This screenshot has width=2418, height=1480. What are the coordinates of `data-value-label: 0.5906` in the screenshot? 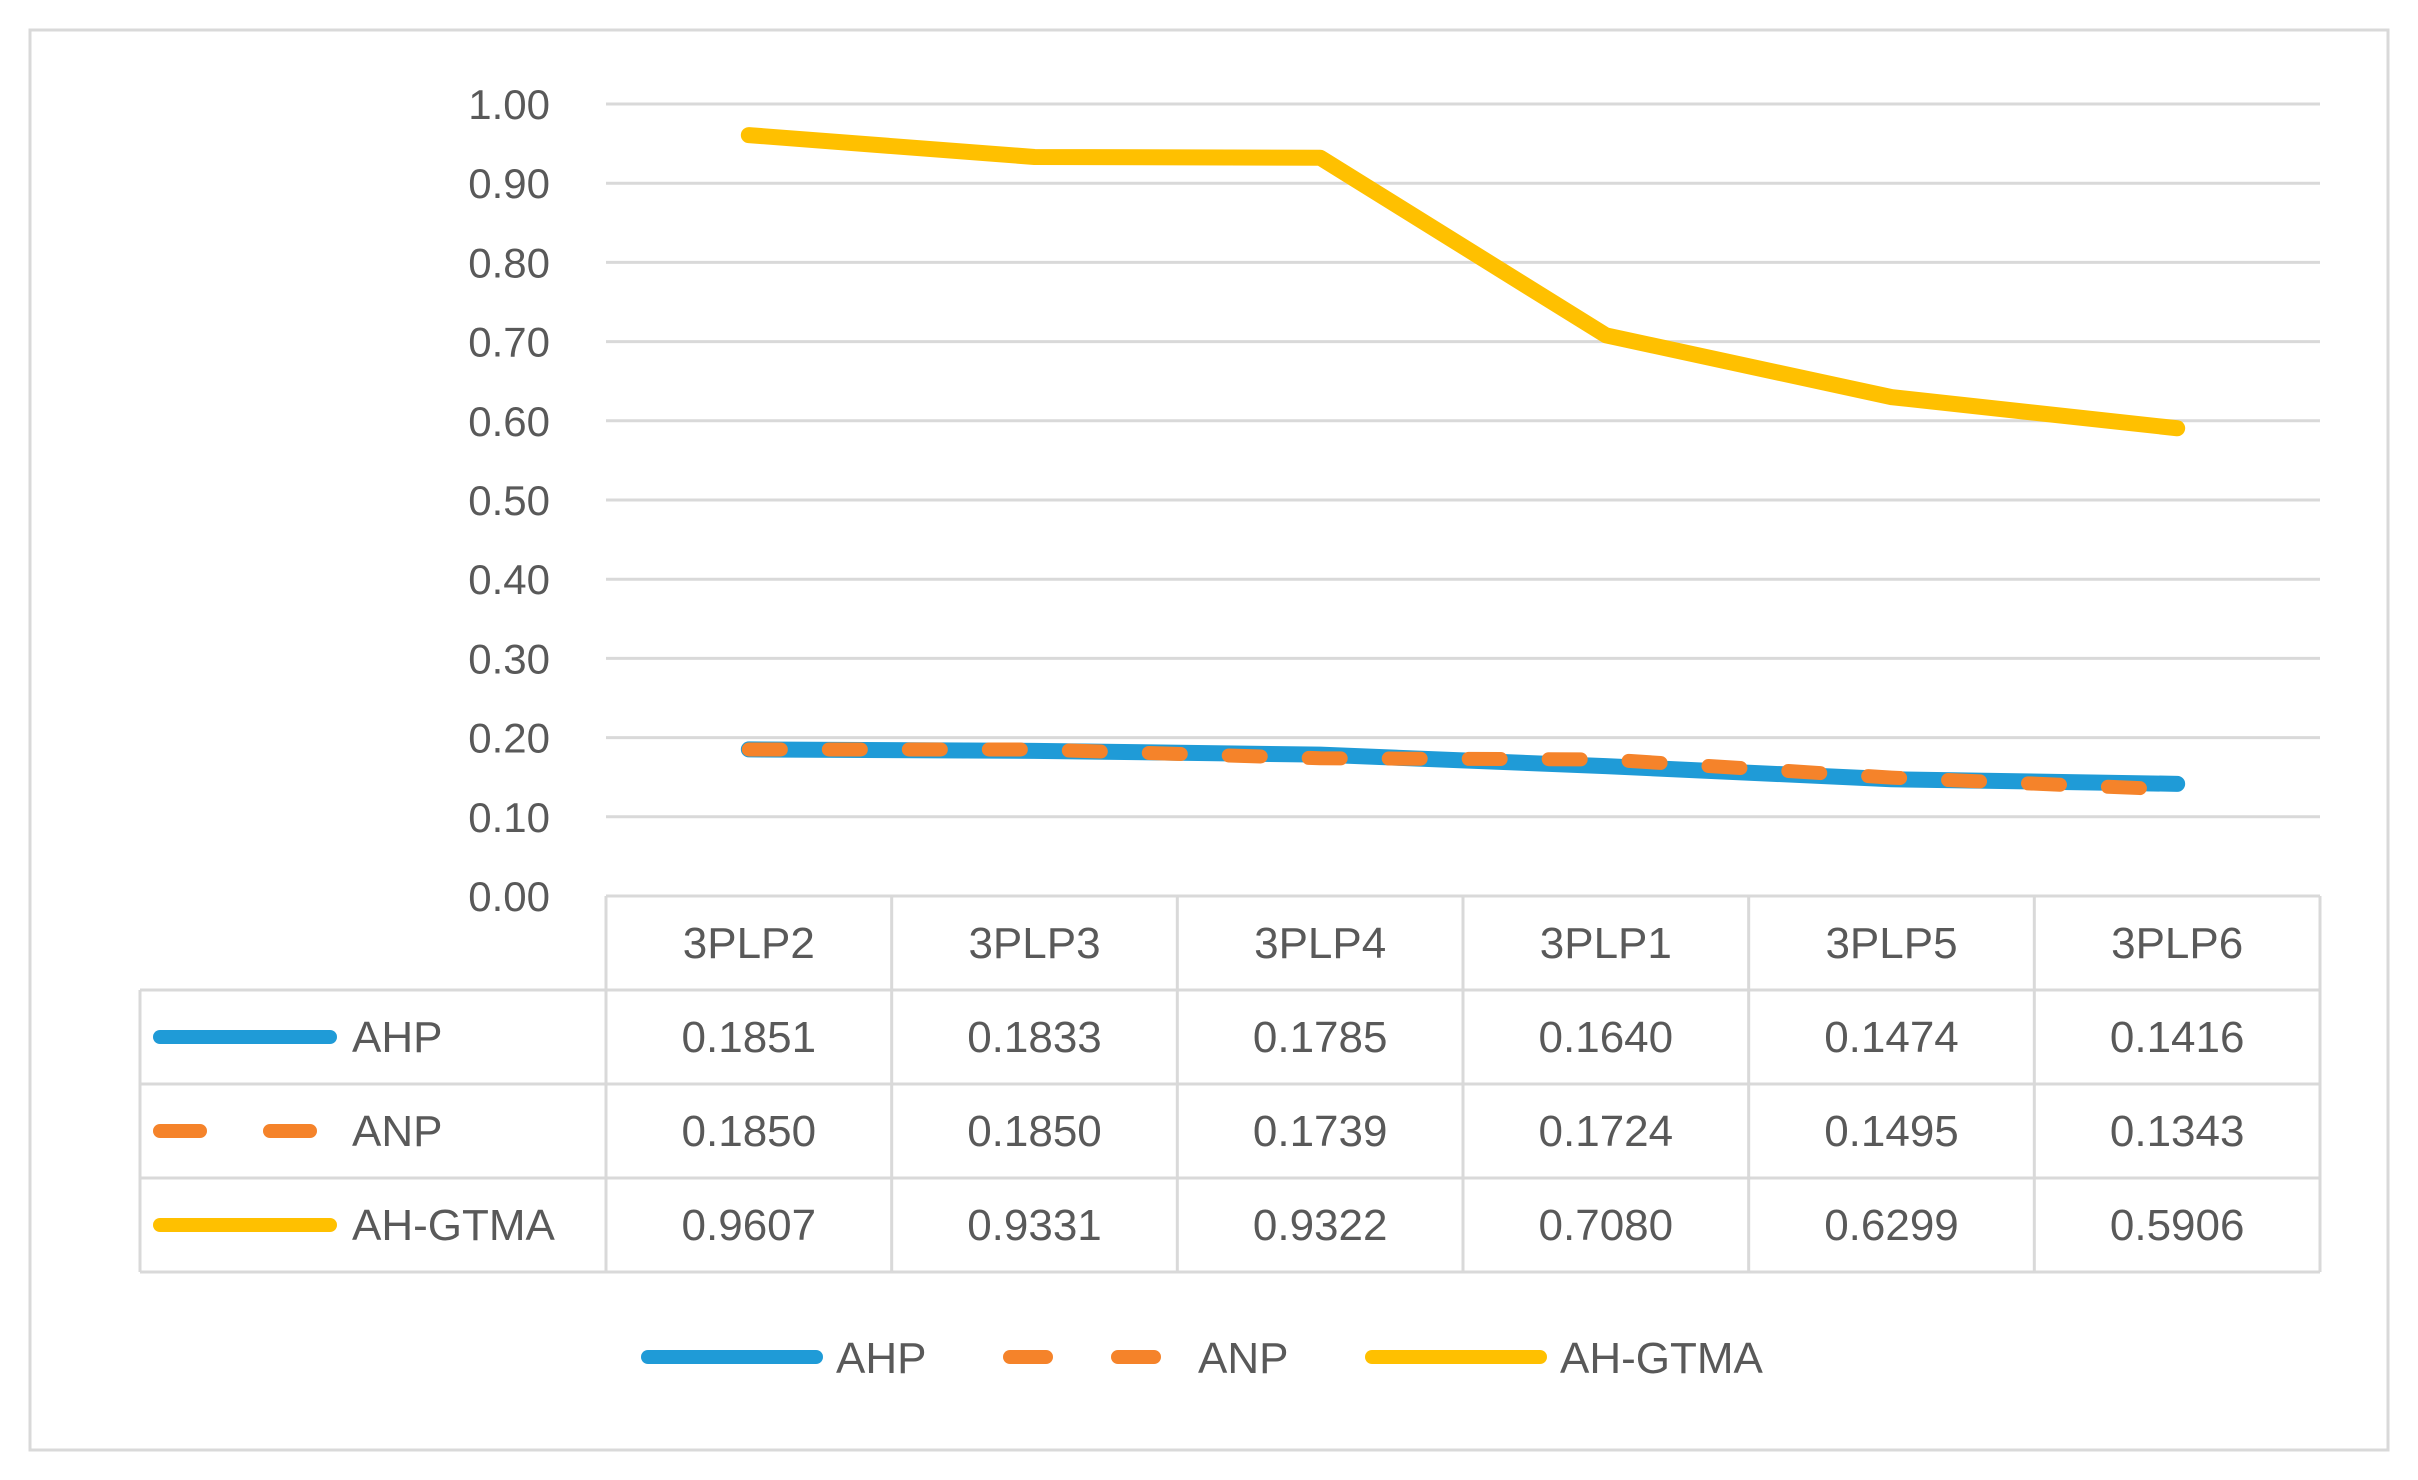 It's located at (2177, 1225).